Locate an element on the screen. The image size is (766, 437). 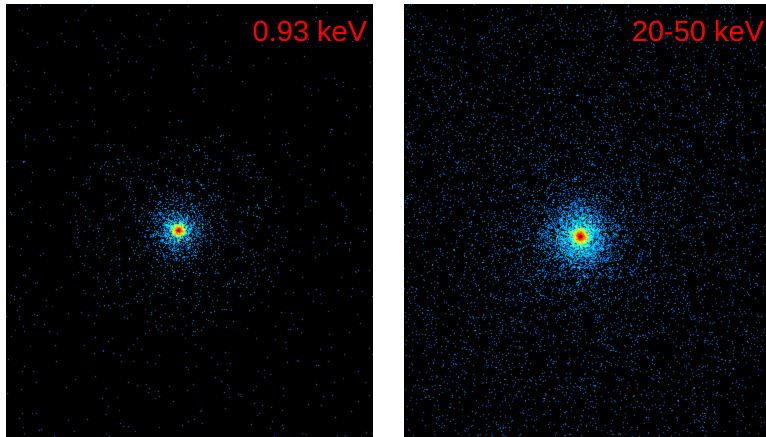
energy-label-left: 0.93 keV is located at coordinates (309, 32).